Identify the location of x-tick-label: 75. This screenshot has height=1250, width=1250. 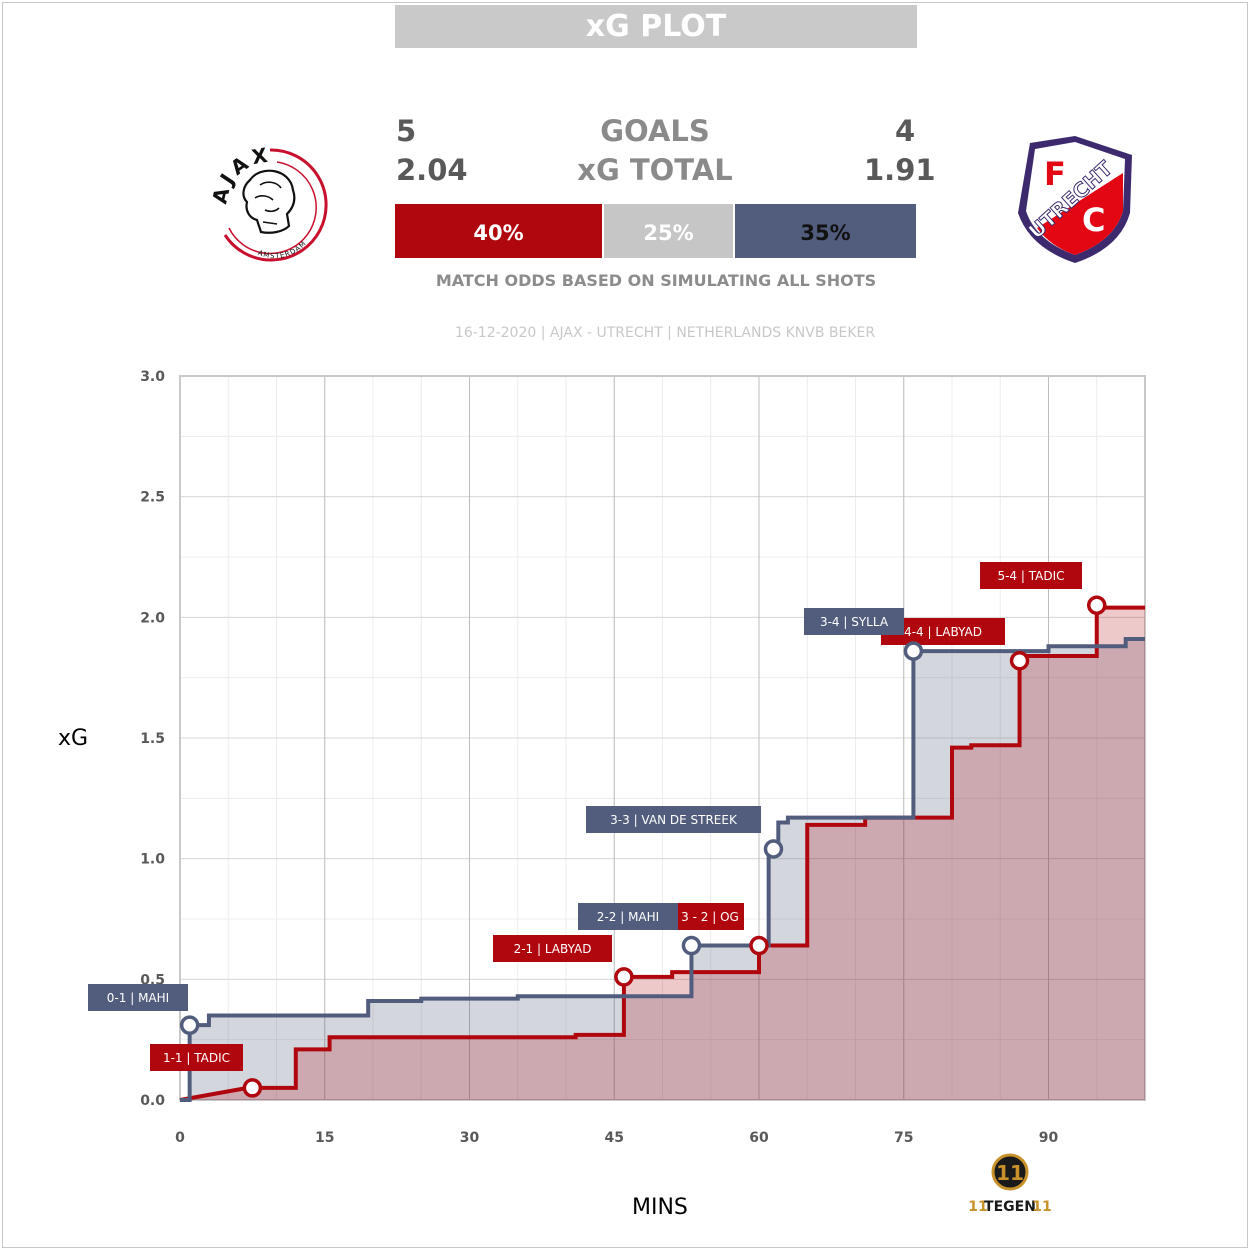
(903, 1138).